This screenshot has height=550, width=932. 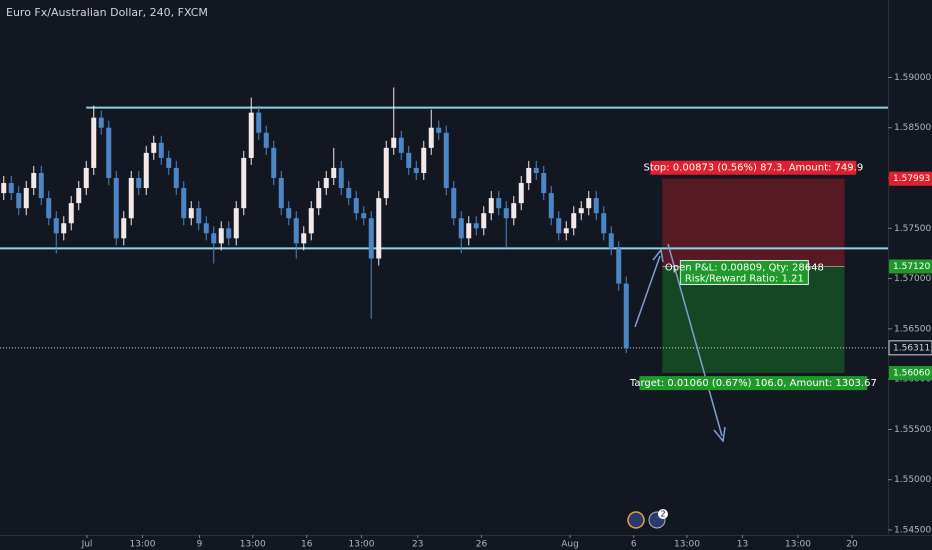 What do you see at coordinates (417, 545) in the screenshot?
I see `x-tick-label: 23` at bounding box center [417, 545].